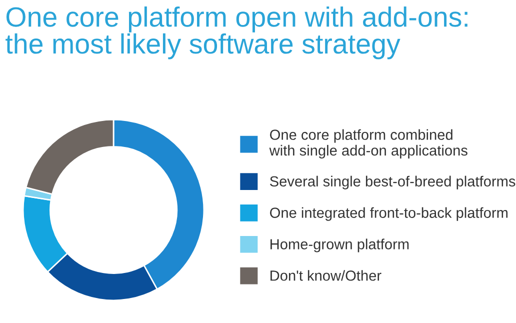 Image resolution: width=516 pixels, height=323 pixels. Describe the element at coordinates (339, 245) in the screenshot. I see `legend-label: Home-grown platform` at that location.